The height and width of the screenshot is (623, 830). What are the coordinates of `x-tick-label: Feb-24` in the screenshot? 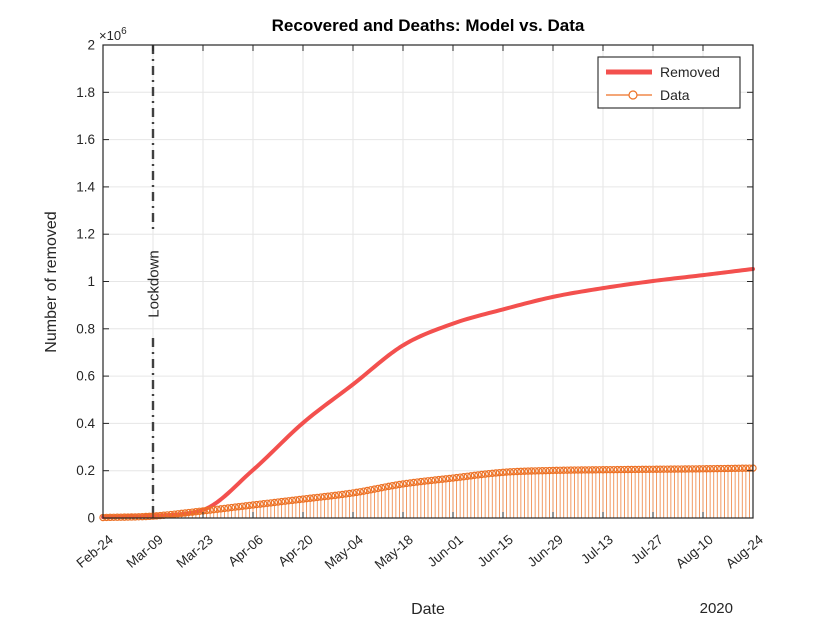 It's located at (95, 550).